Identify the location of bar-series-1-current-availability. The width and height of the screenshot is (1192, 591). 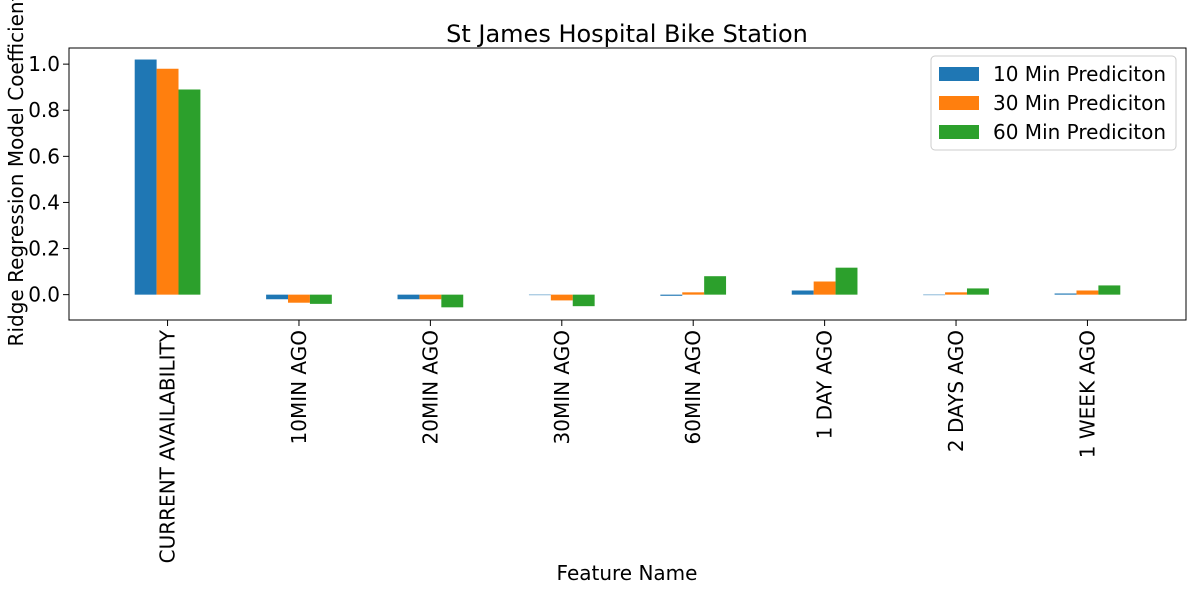
(145, 177).